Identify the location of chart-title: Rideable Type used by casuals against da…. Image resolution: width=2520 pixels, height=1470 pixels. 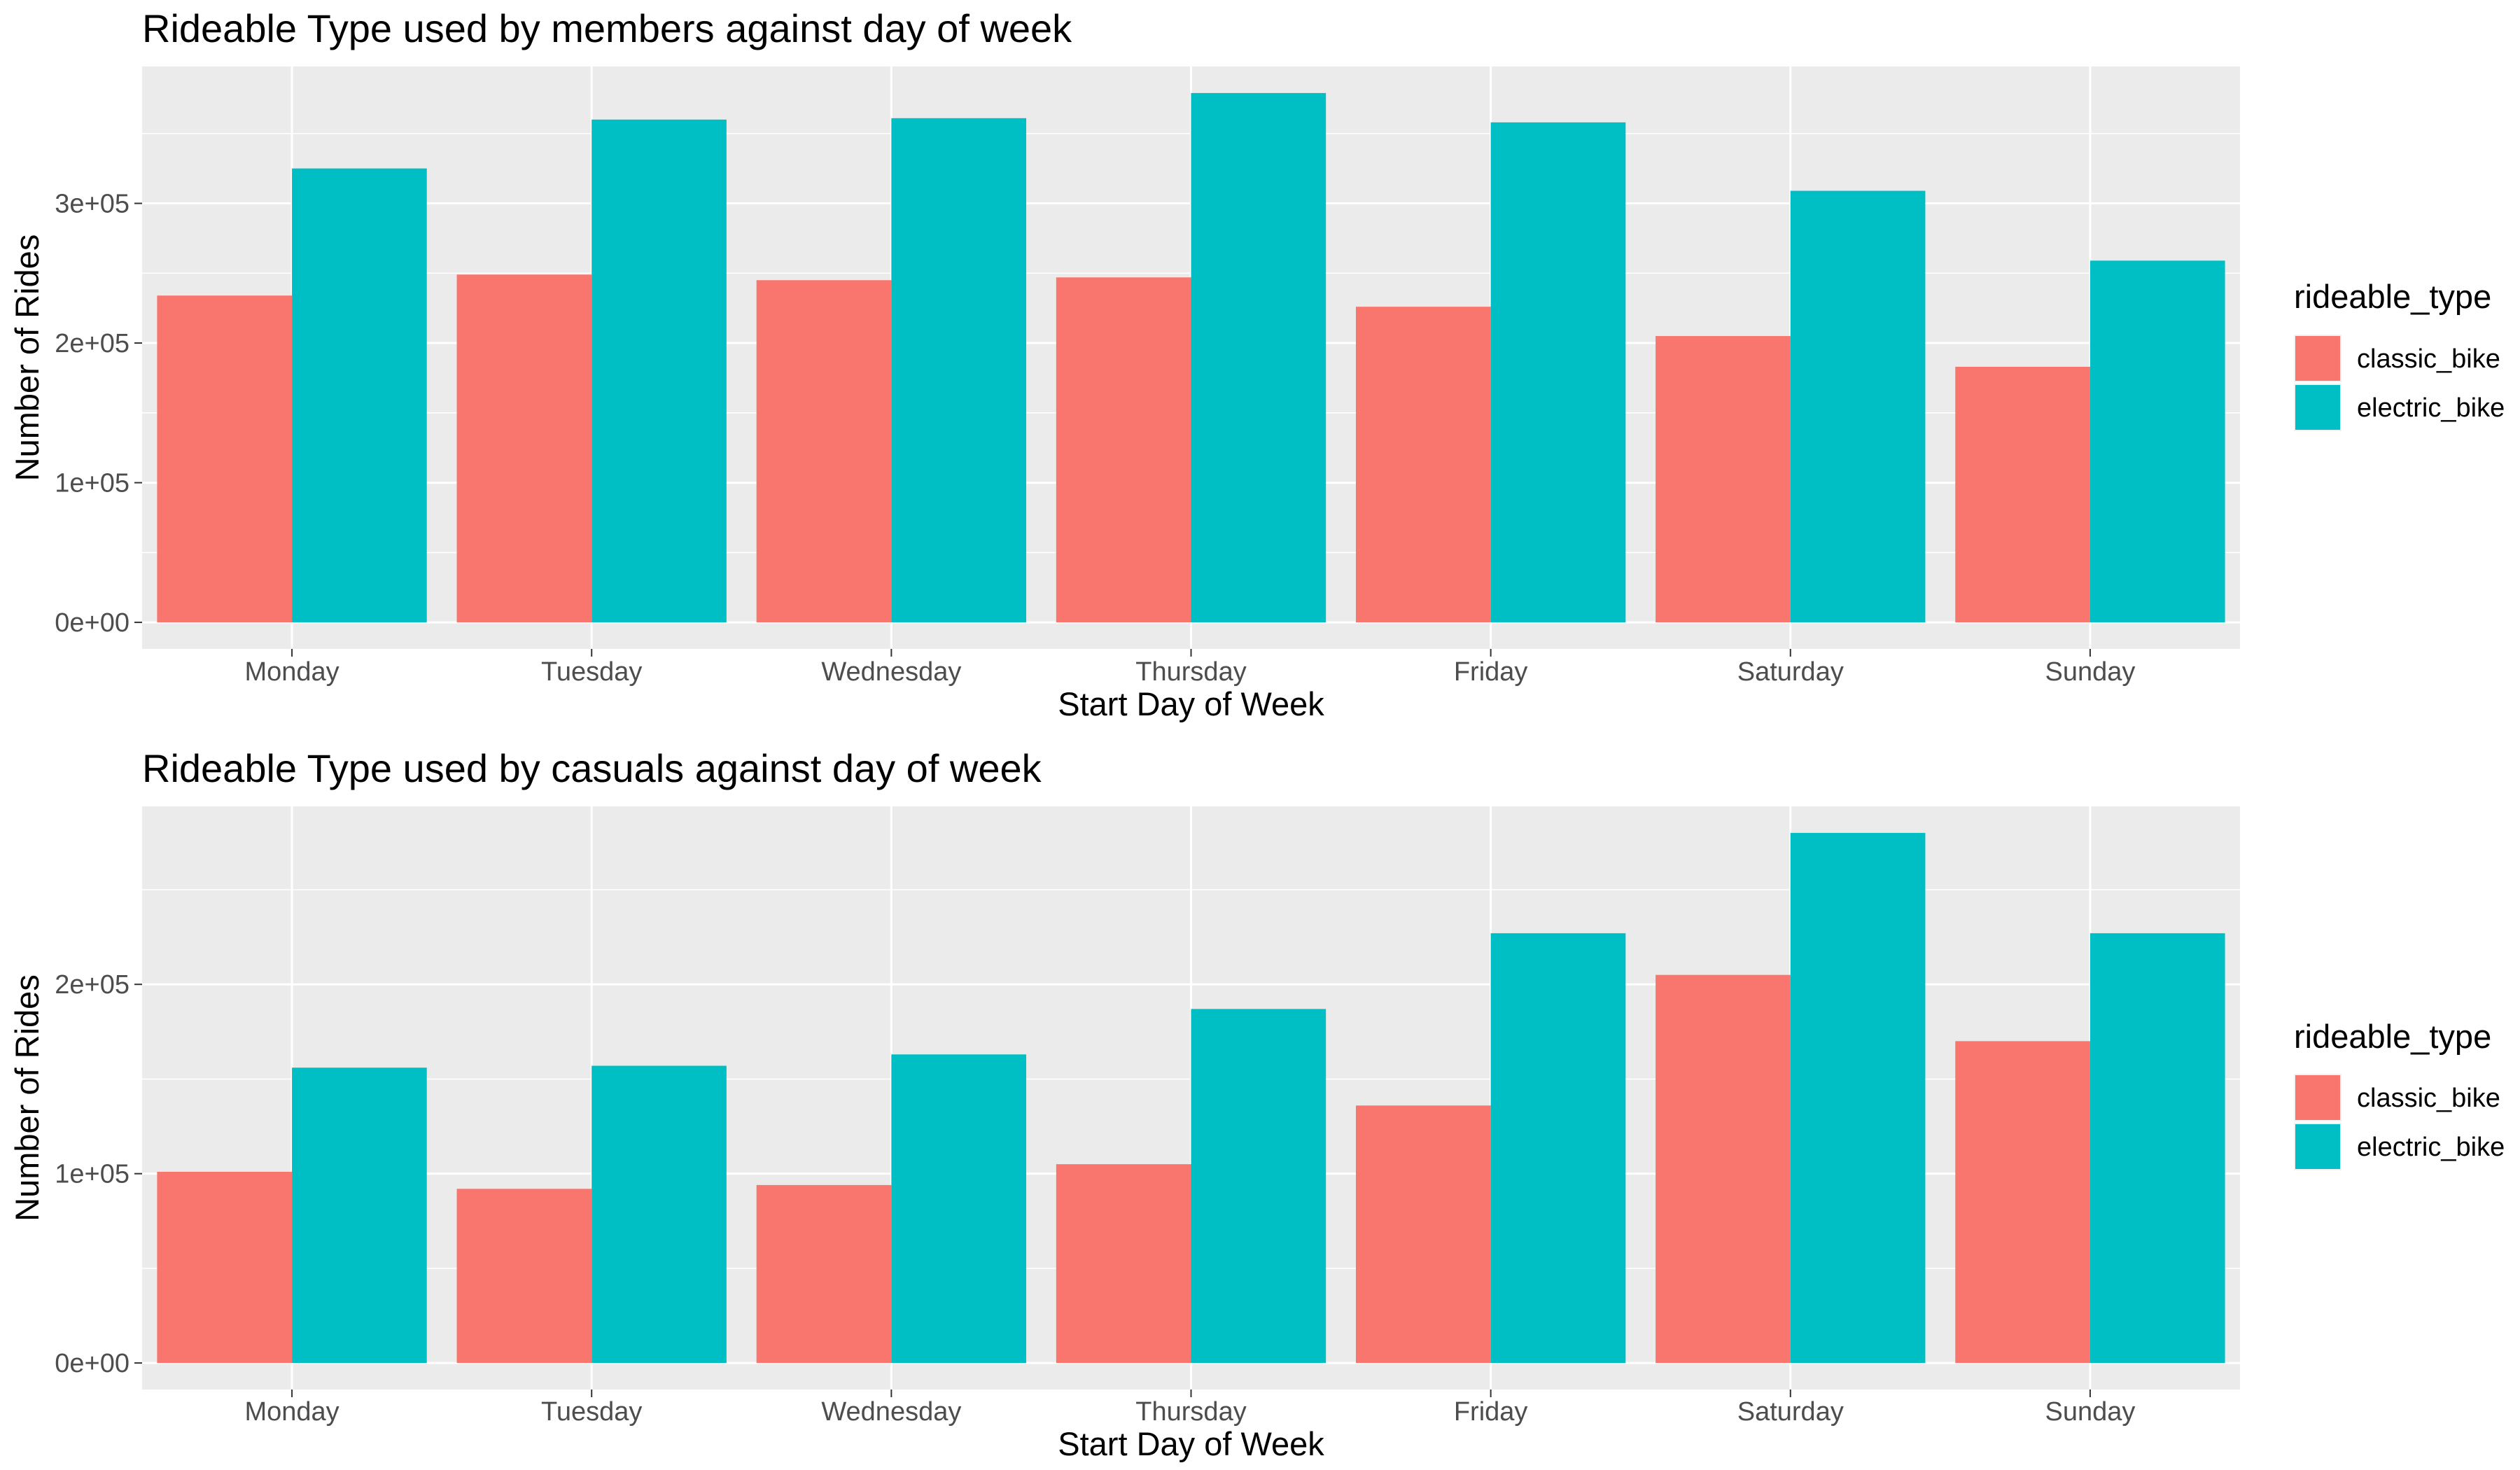
(592, 768).